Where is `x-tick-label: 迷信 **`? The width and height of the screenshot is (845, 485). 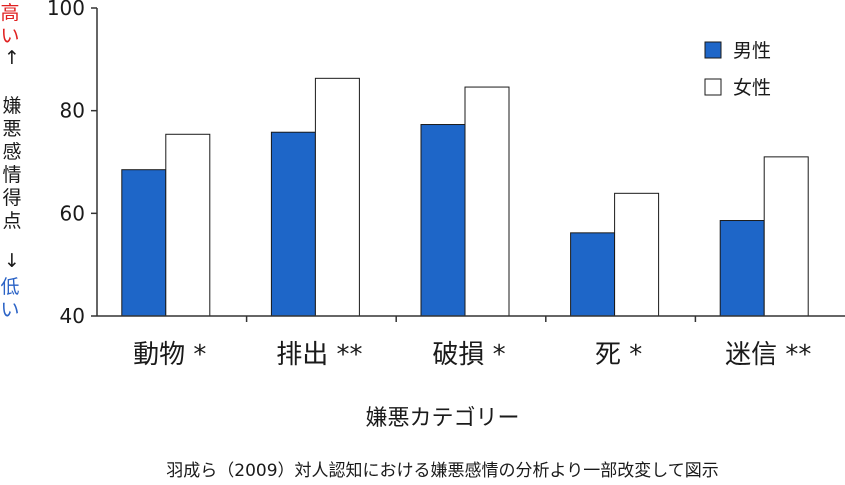
x-tick-label: 迷信 ** is located at coordinates (768, 355).